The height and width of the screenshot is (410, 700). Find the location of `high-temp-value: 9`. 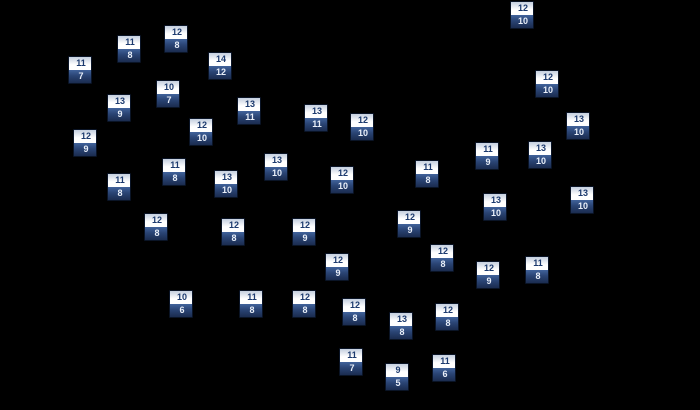

high-temp-value: 9 is located at coordinates (397, 370).